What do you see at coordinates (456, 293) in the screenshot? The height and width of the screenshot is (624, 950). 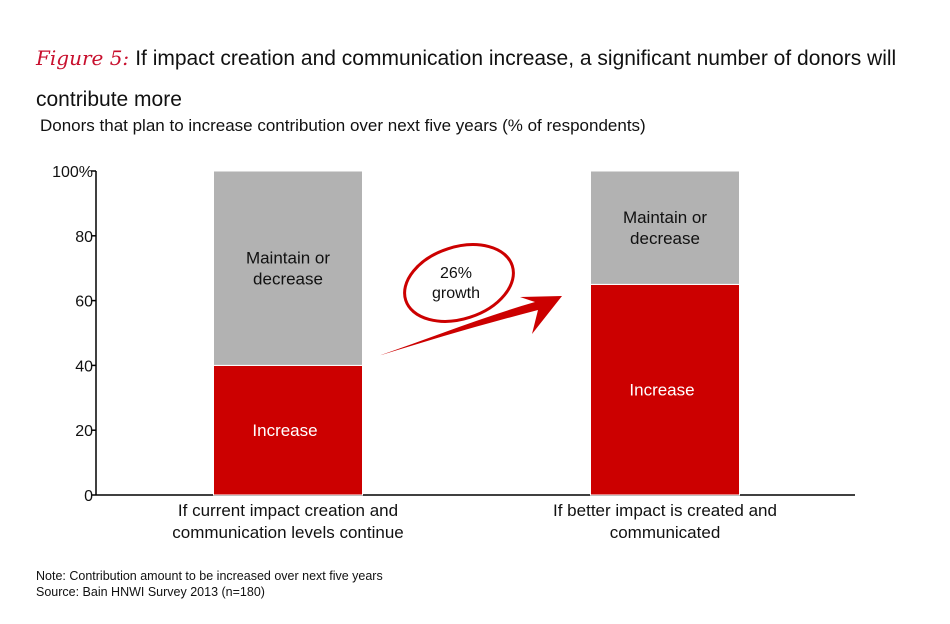 I see `growth-annotation: growth` at bounding box center [456, 293].